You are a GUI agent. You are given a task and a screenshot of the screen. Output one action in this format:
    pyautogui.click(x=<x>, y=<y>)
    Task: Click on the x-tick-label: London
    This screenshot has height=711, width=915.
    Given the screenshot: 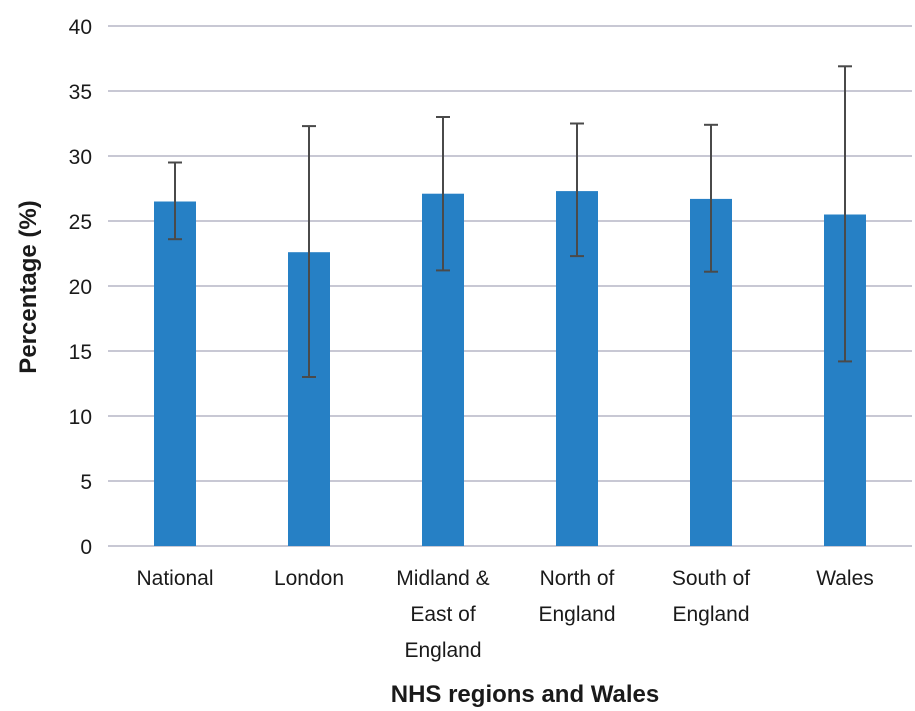 What is the action you would take?
    pyautogui.click(x=309, y=578)
    